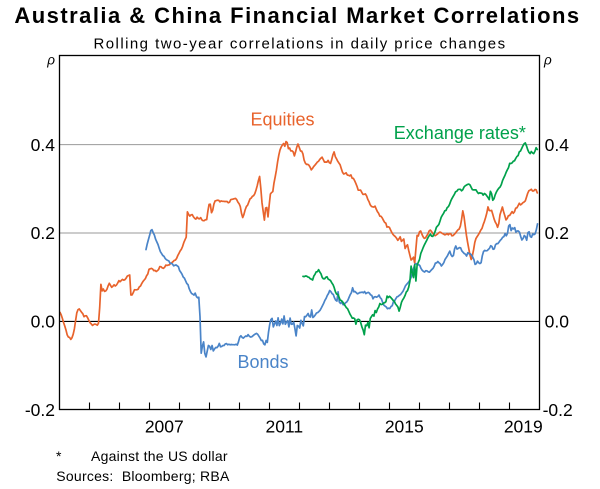 The height and width of the screenshot is (489, 600). I want to click on svg-text: 2007, so click(164, 427).